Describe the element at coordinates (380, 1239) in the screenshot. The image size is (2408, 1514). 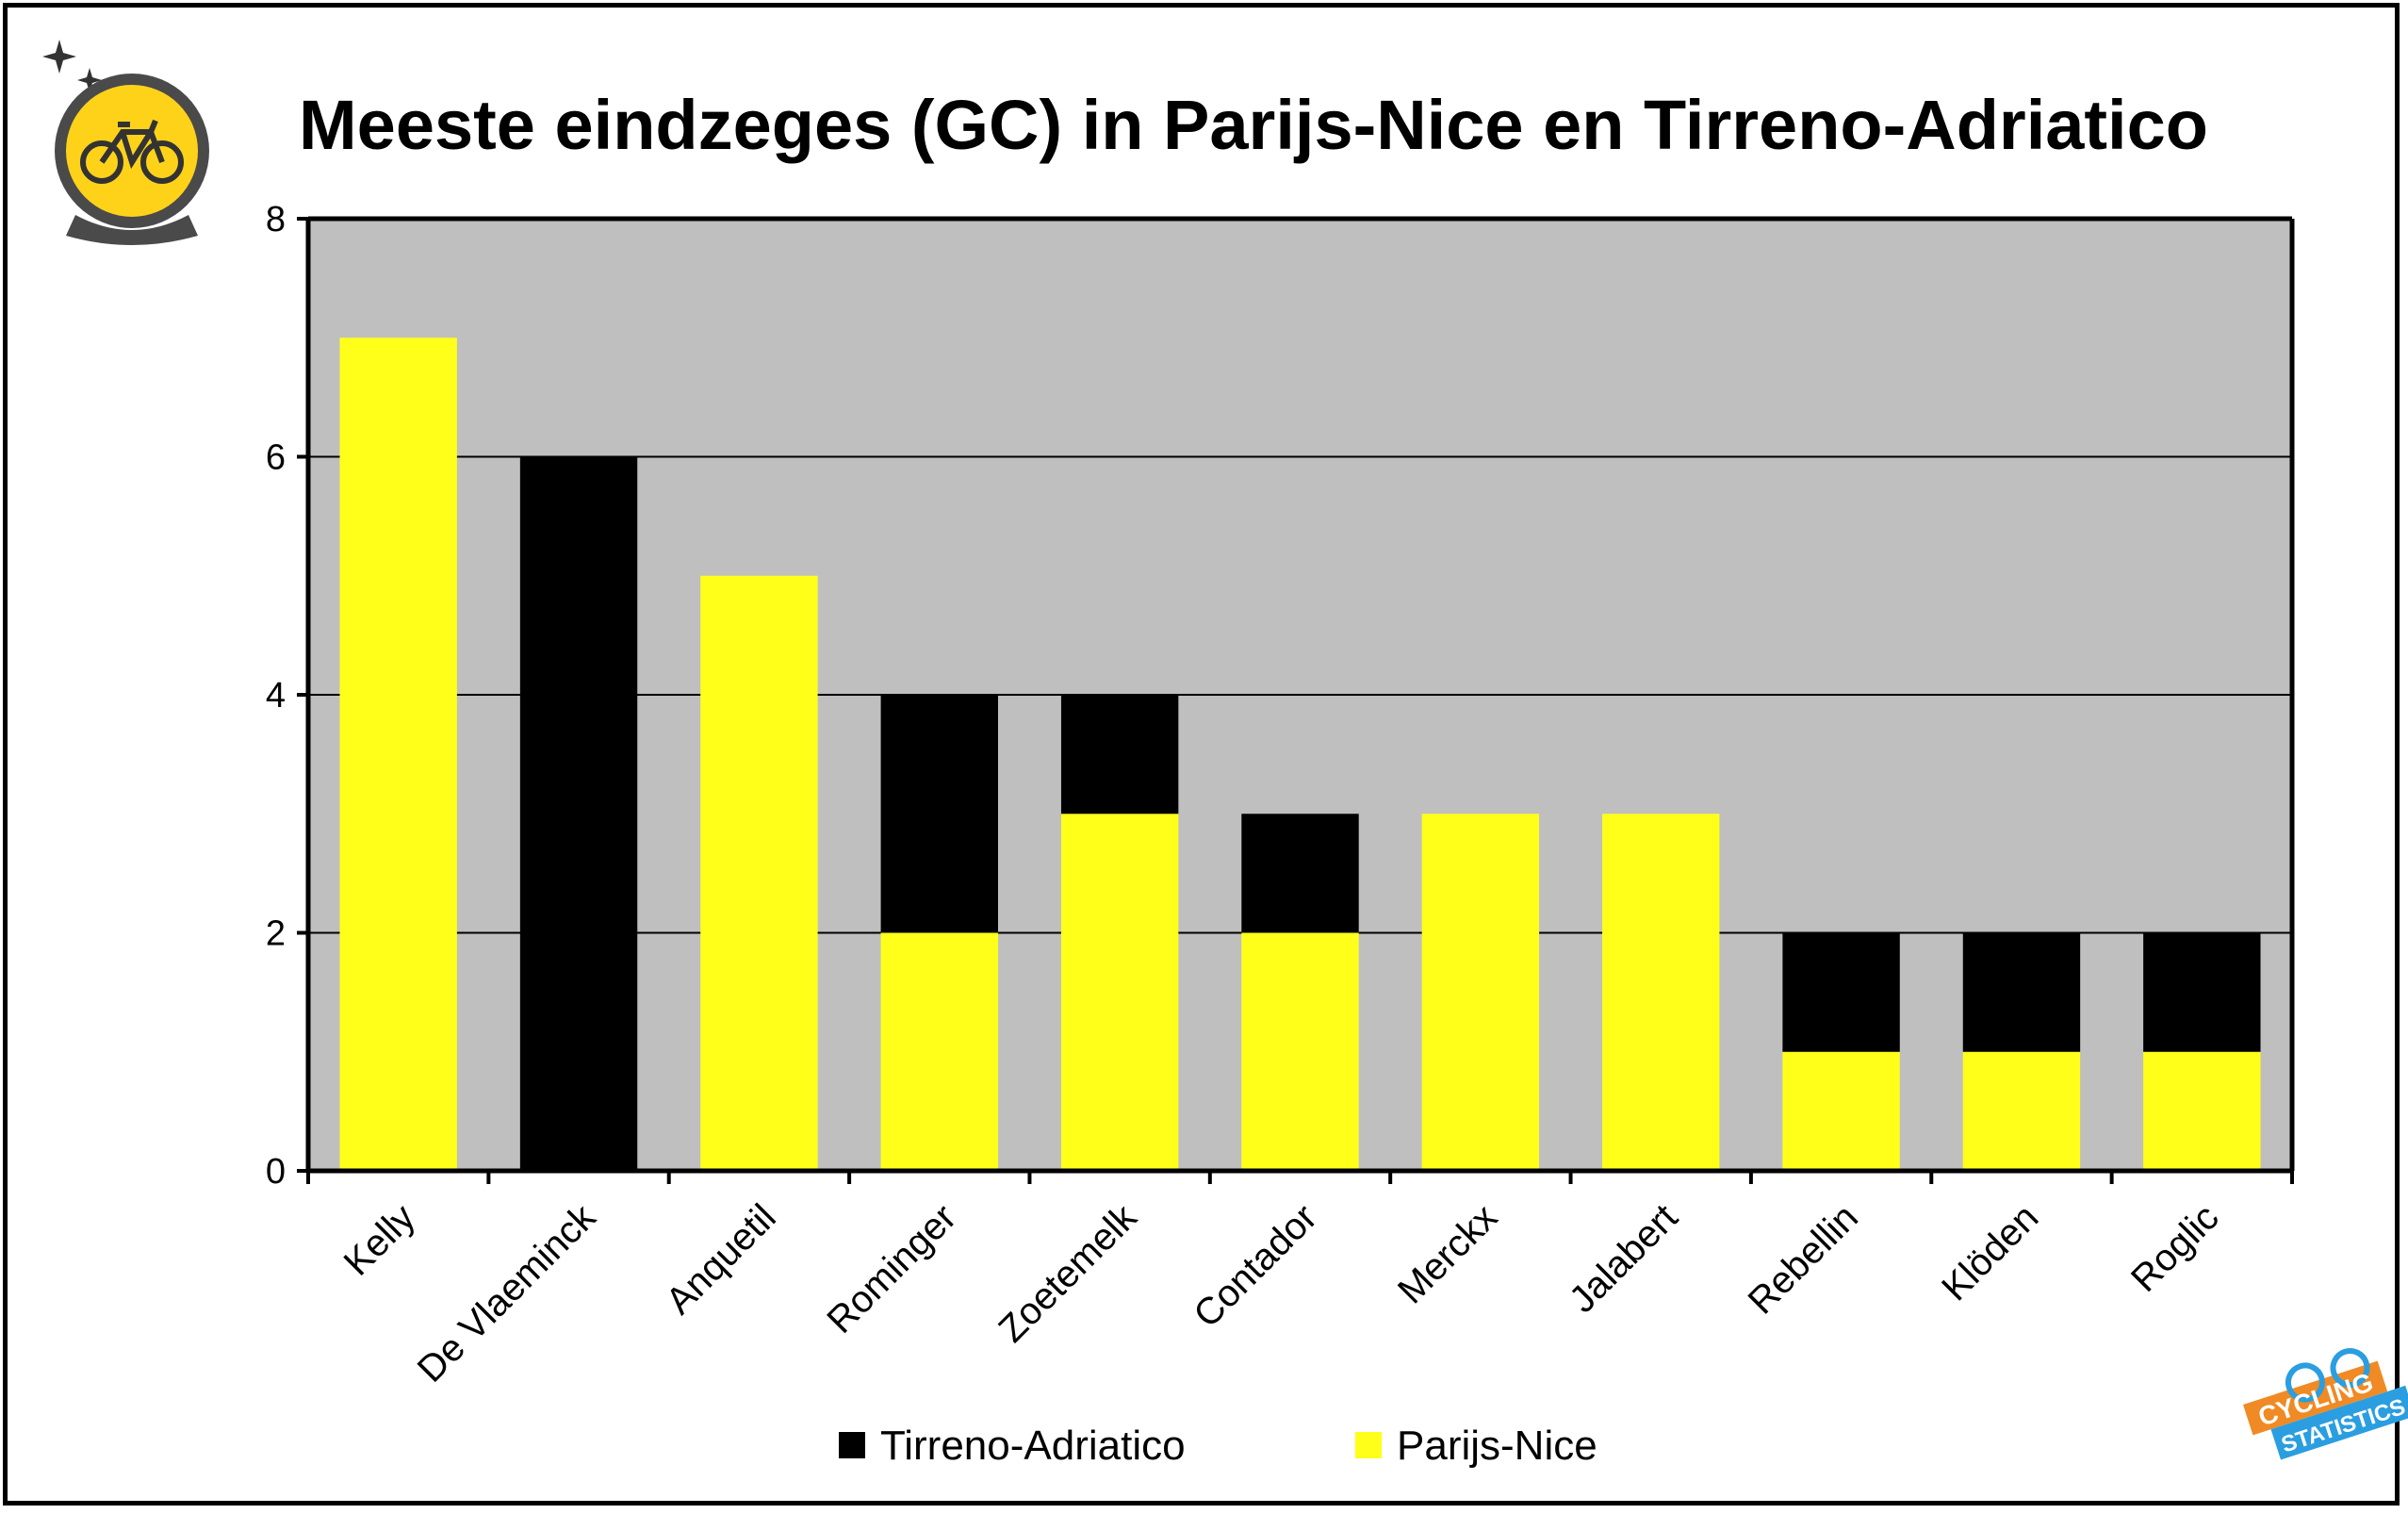
I see `x-tick-label: Kelly` at that location.